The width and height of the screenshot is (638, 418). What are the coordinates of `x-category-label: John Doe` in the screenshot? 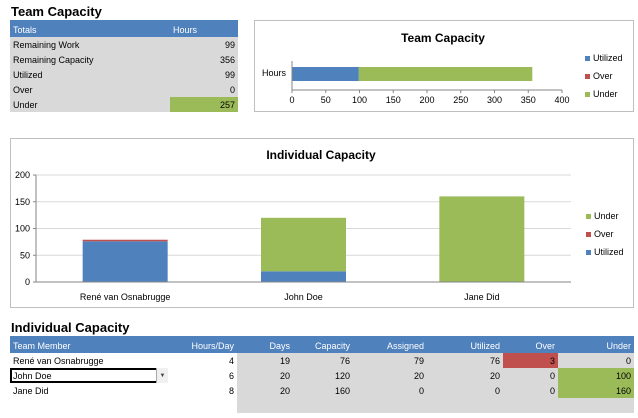 It's located at (303, 297).